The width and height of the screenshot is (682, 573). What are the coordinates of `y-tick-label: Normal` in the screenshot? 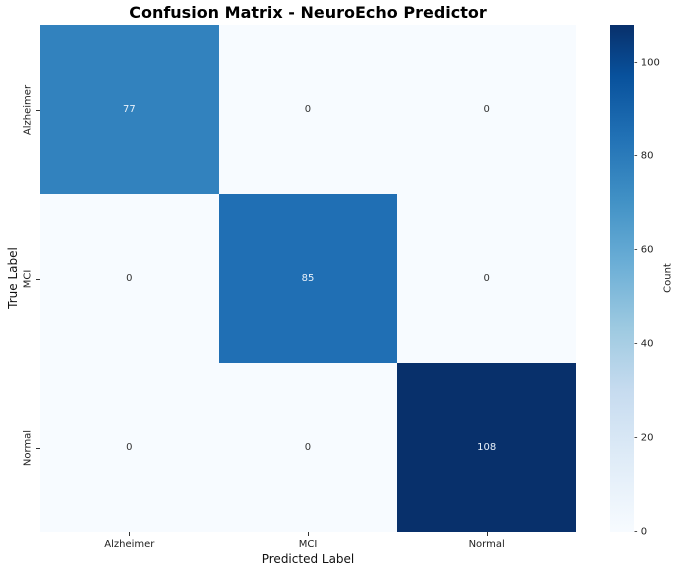 It's located at (28, 447).